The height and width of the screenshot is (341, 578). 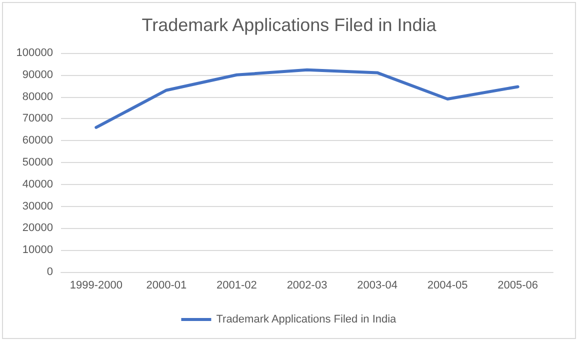 I want to click on x-tick-label: 2004-05, so click(x=447, y=286).